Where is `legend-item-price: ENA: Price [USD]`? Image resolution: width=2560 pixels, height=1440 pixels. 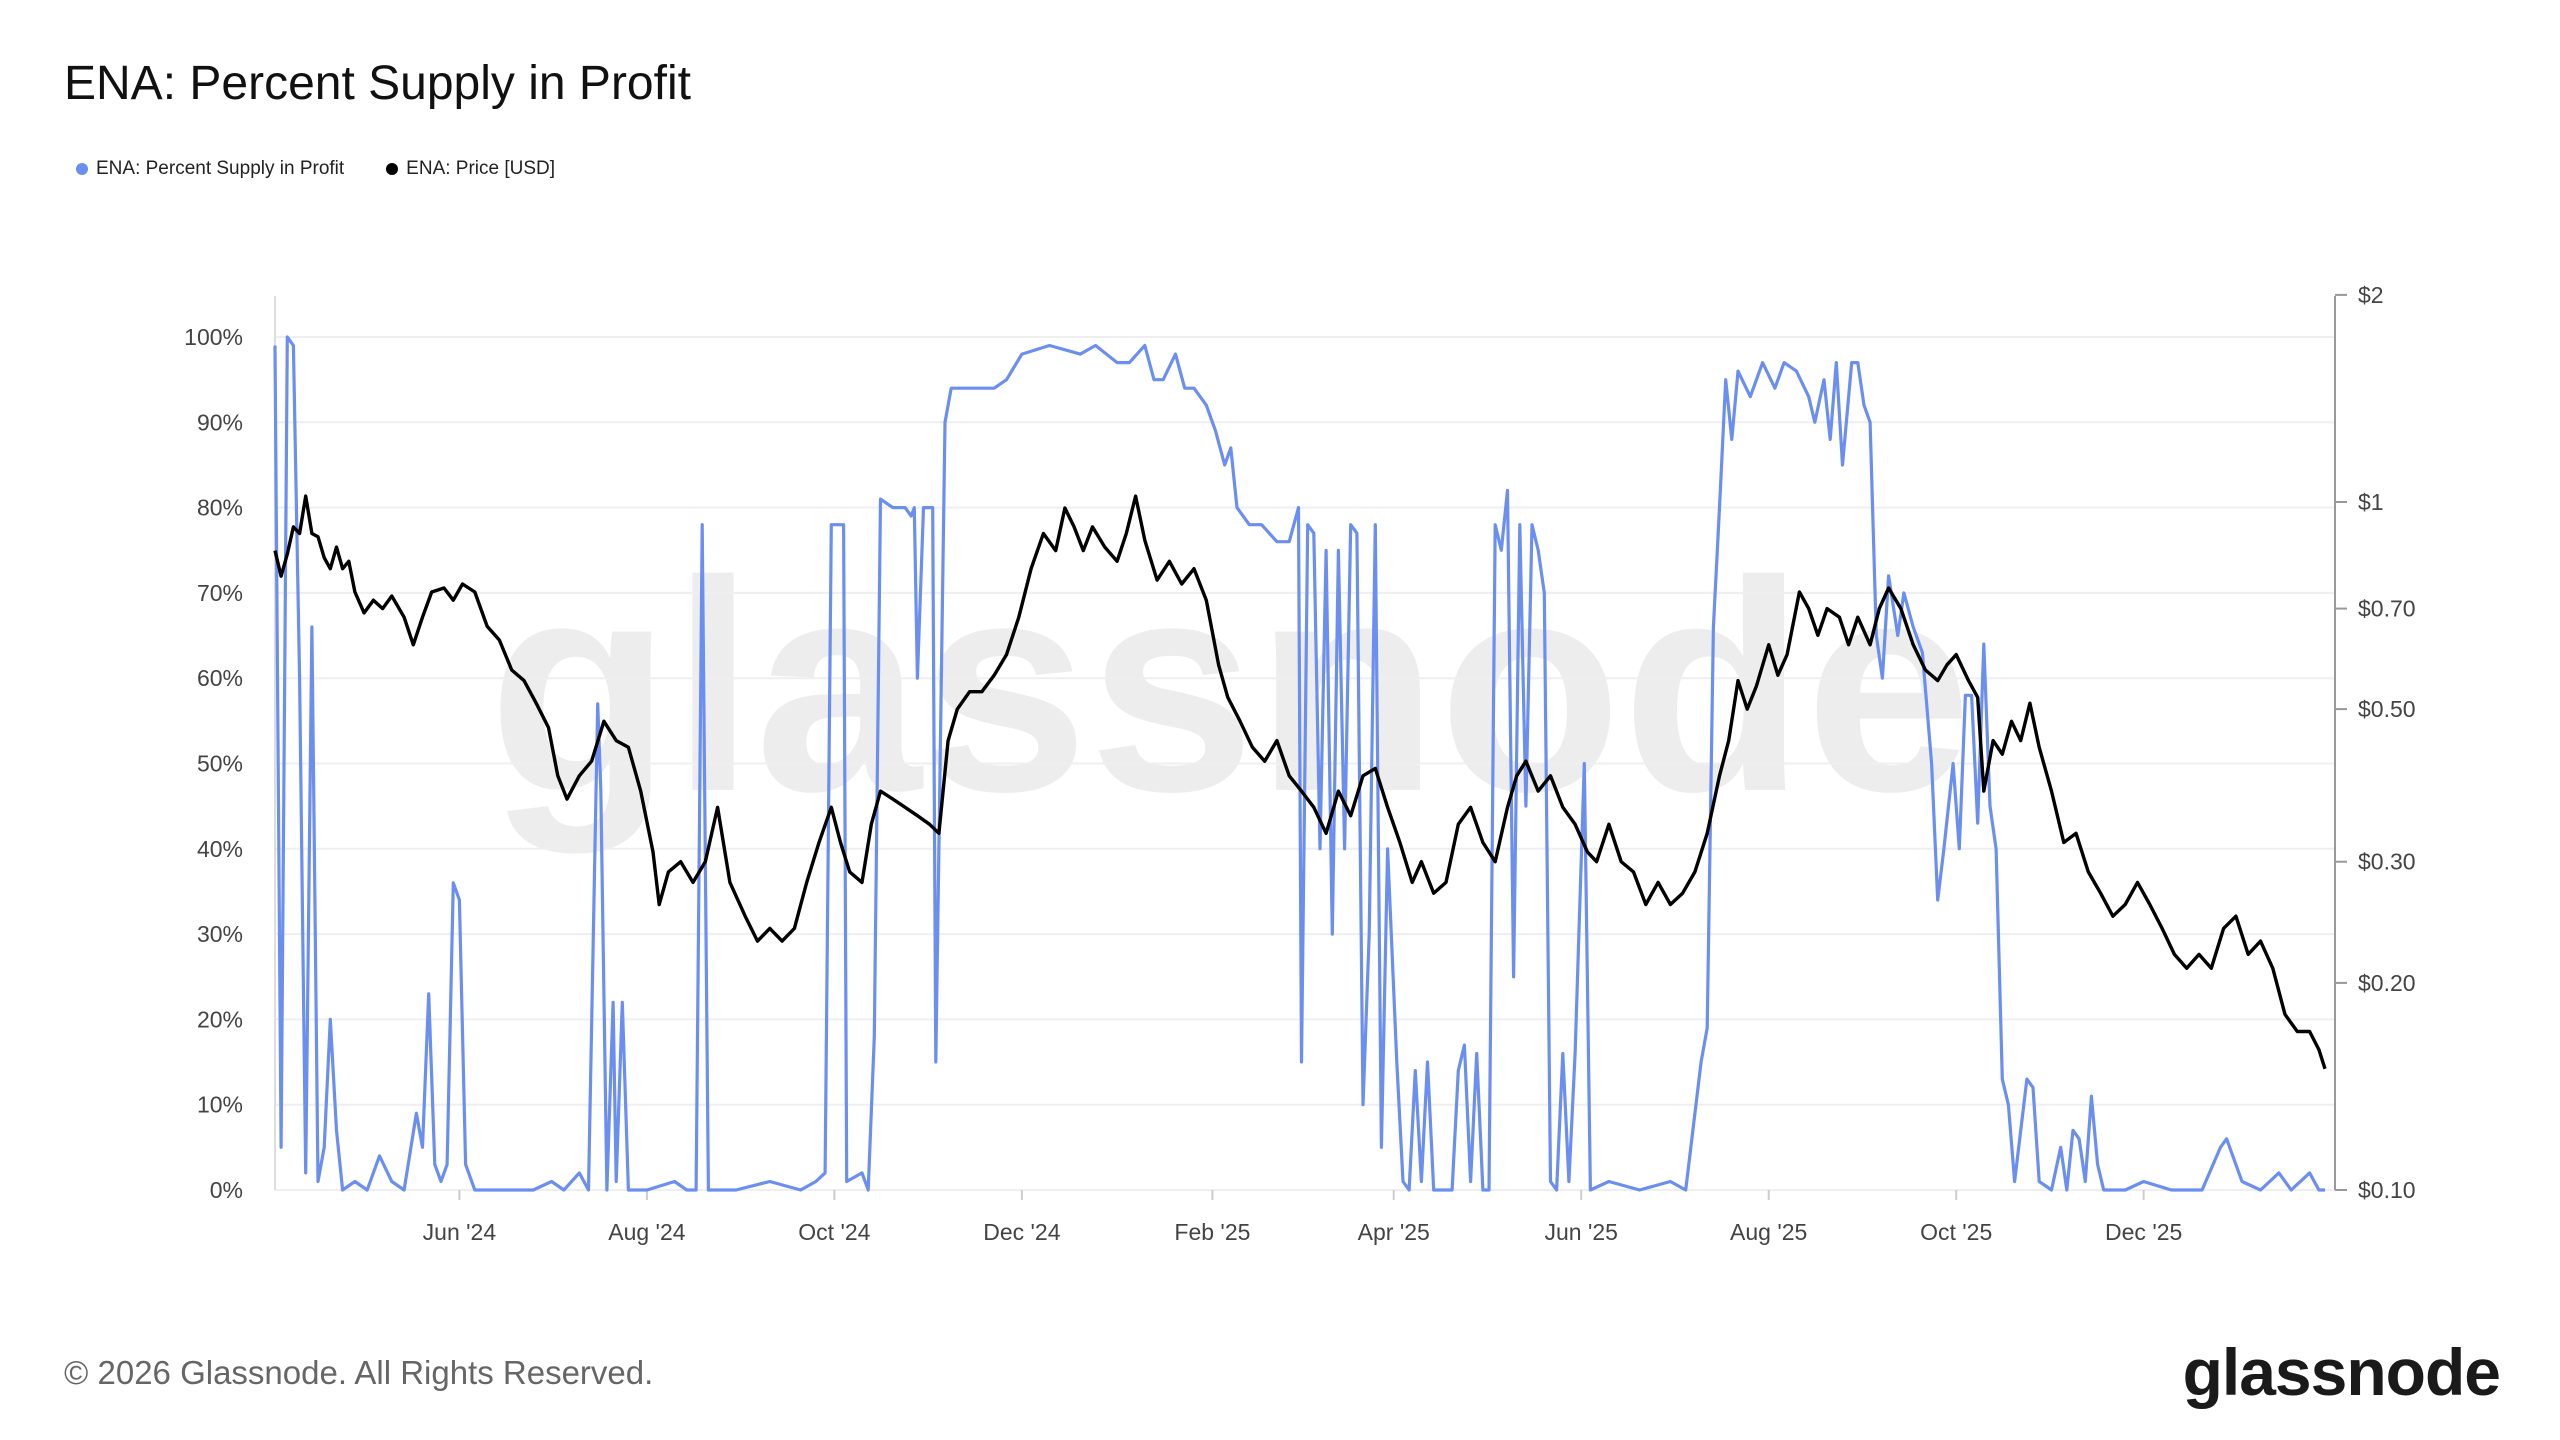
legend-item-price: ENA: Price [USD] is located at coordinates (470, 169).